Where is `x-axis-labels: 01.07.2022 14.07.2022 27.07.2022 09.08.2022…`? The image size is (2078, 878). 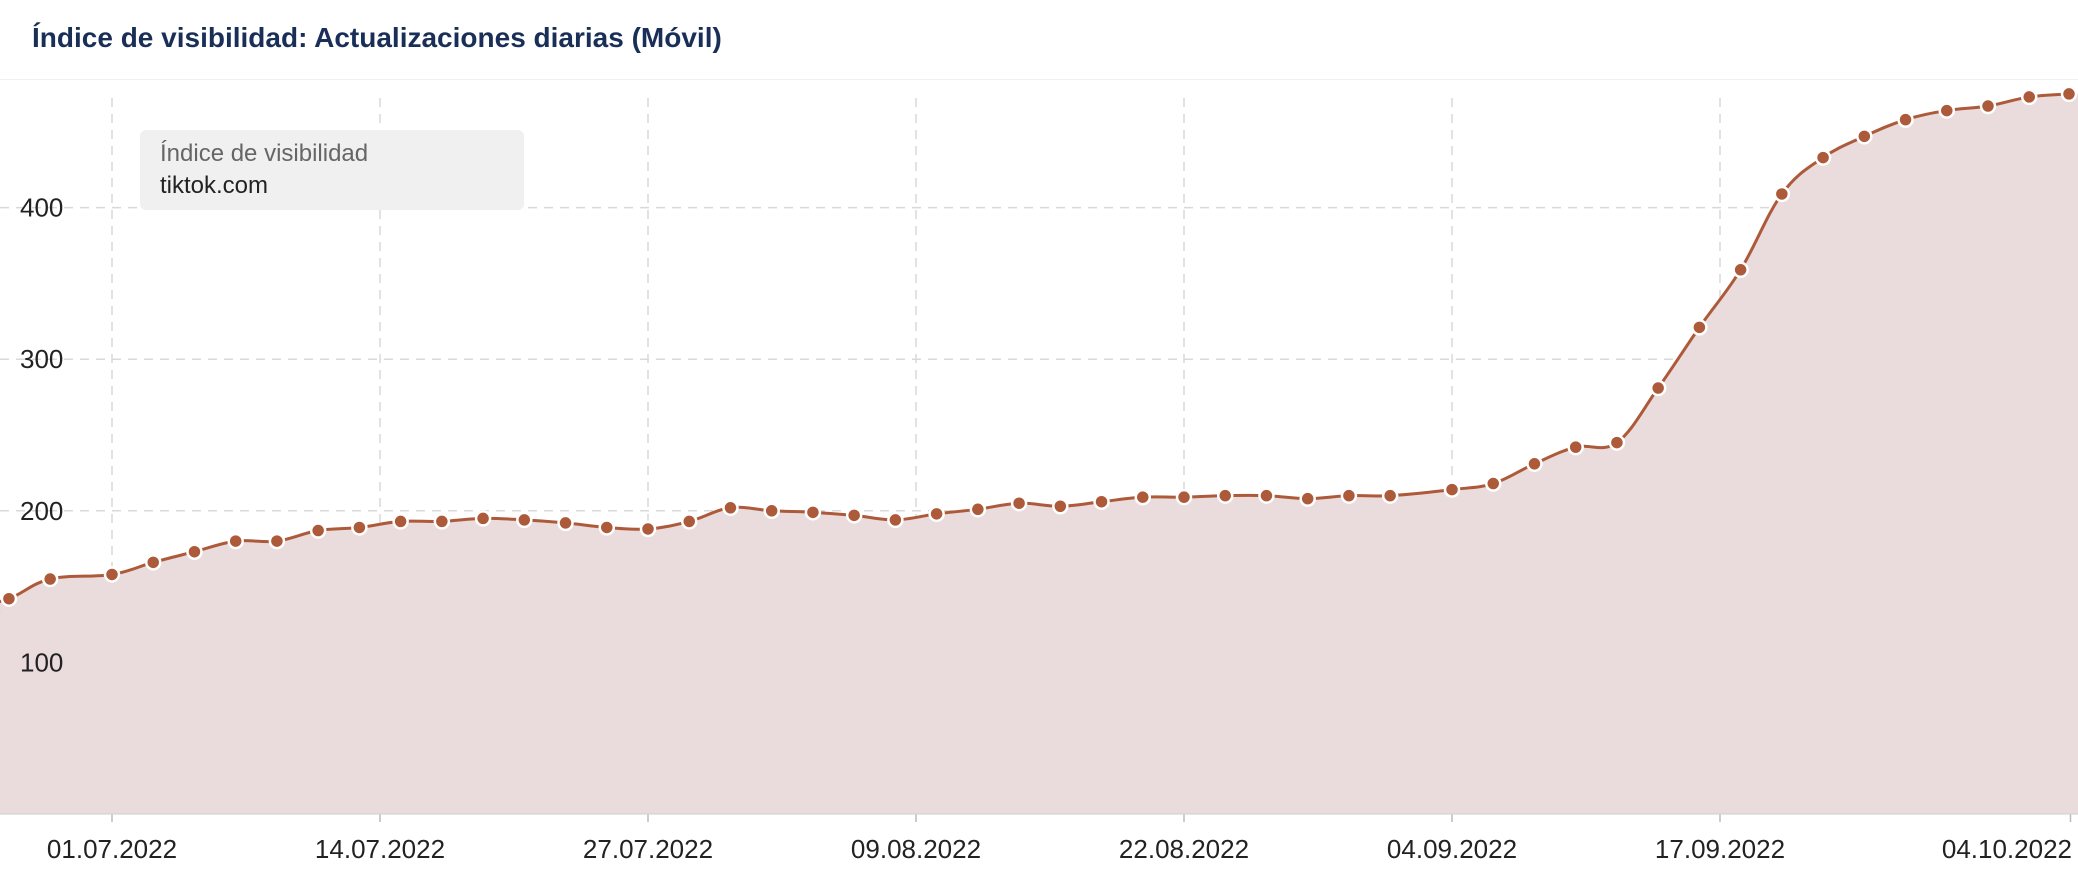 x-axis-labels: 01.07.2022 14.07.2022 27.07.2022 09.08.2022… is located at coordinates (1059, 849).